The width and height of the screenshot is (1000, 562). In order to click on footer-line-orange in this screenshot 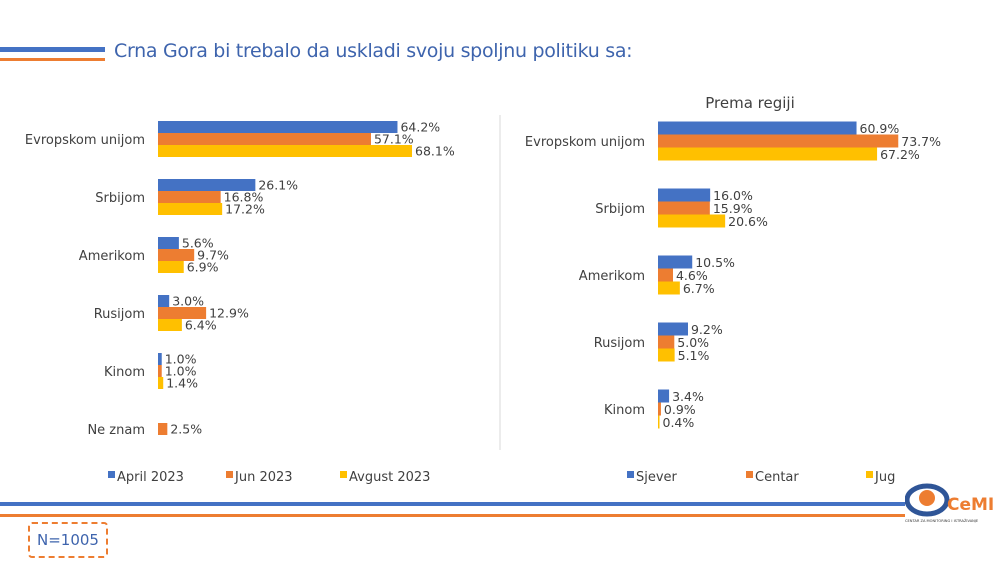, I will do `click(452, 515)`.